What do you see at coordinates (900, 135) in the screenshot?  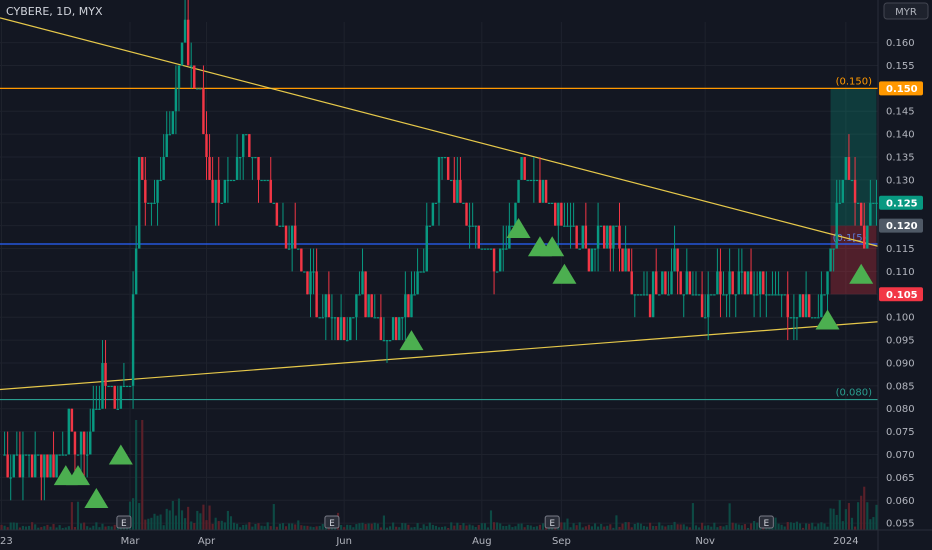 I see `price-tick-label: 0.140` at bounding box center [900, 135].